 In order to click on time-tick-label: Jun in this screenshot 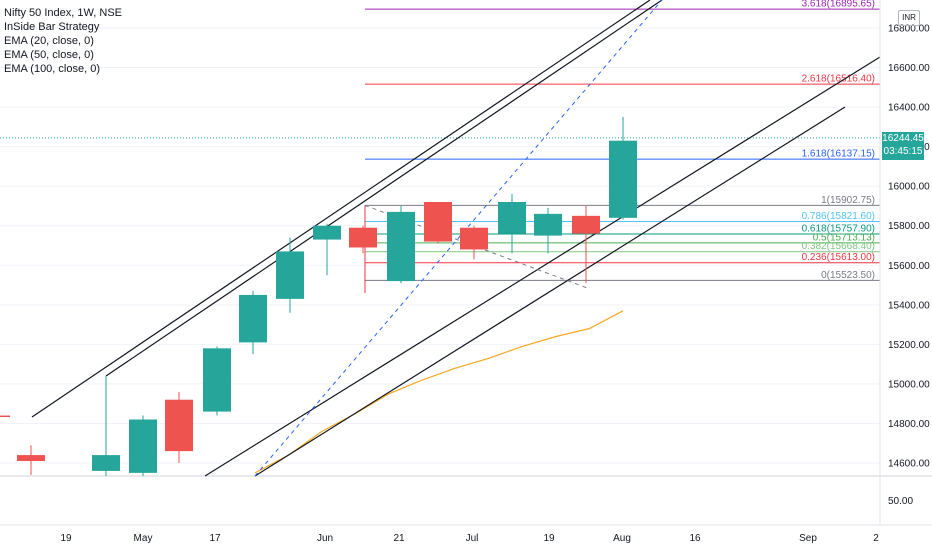, I will do `click(325, 538)`.